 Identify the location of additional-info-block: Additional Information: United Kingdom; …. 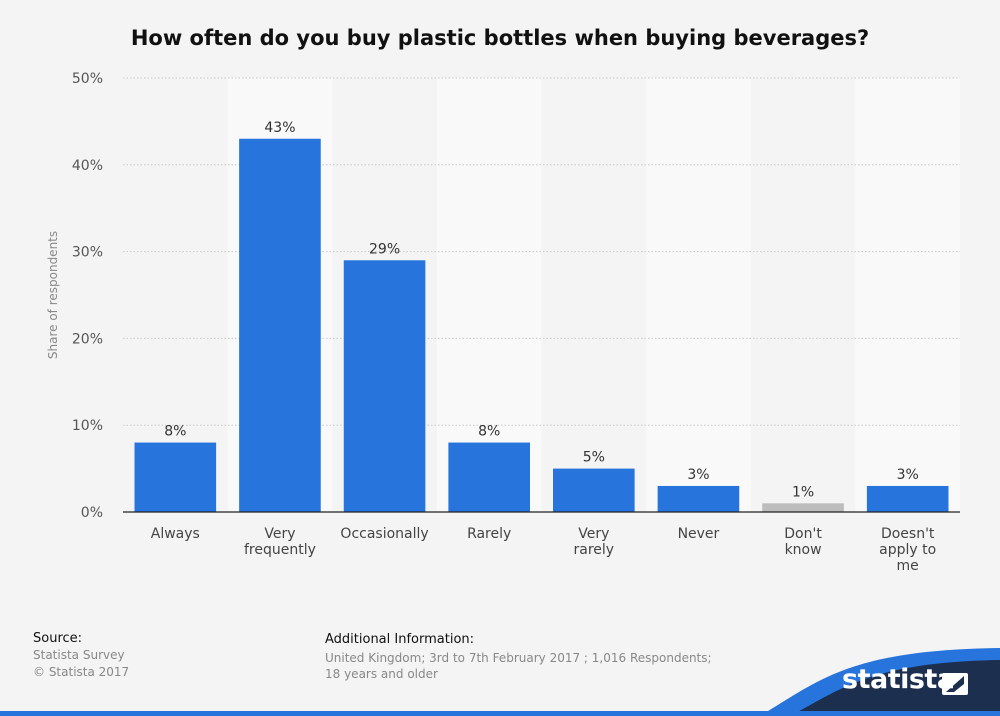
(535, 657).